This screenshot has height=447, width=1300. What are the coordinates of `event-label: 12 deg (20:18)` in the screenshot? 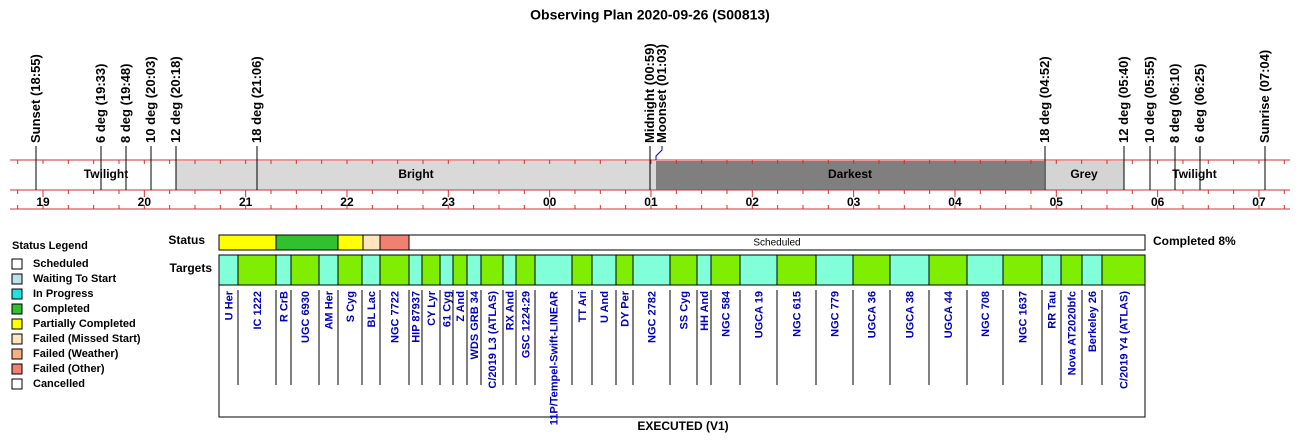 It's located at (175, 99).